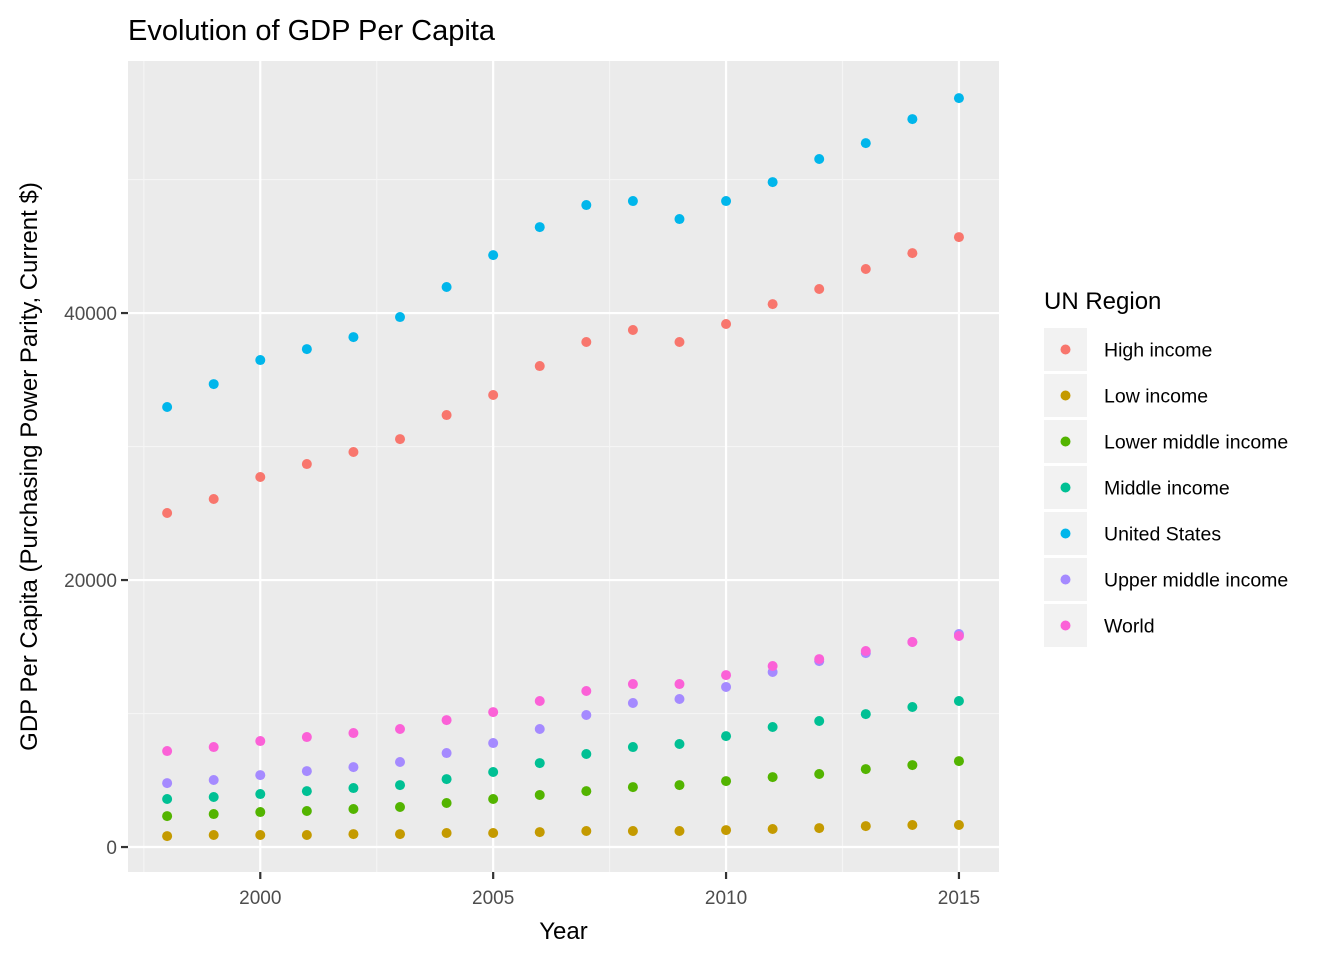  Describe the element at coordinates (312, 31) in the screenshot. I see `chart-title: Evolution of GDP Per Capita` at that location.